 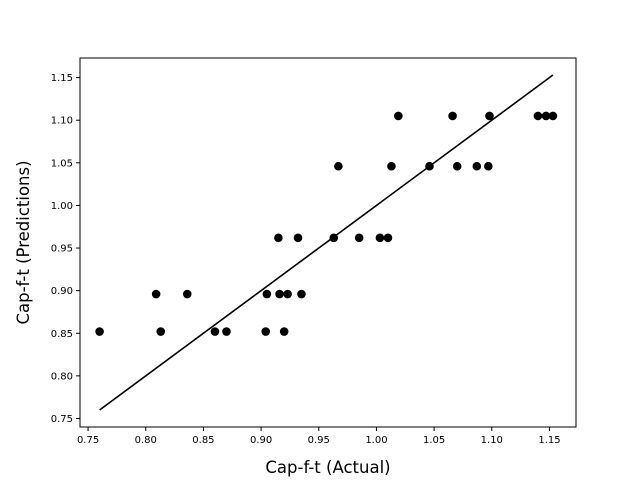 I want to click on x-tick-label: 0.80, so click(x=146, y=440).